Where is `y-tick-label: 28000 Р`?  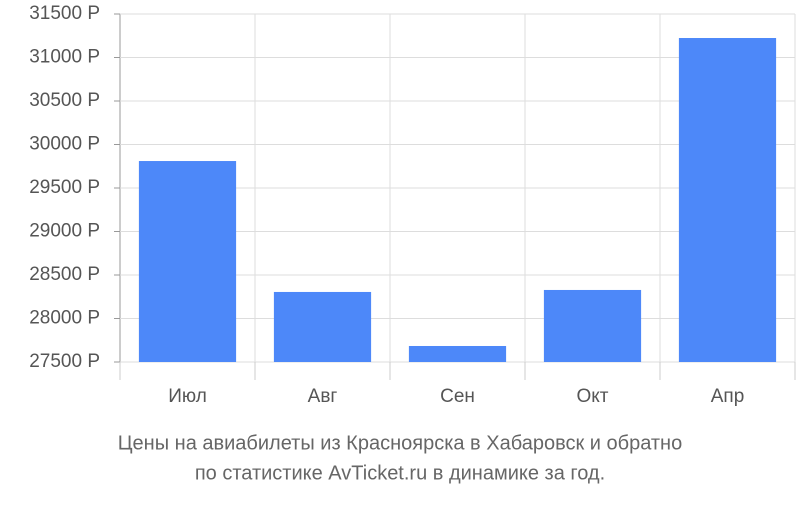
y-tick-label: 28000 Р is located at coordinates (64, 318).